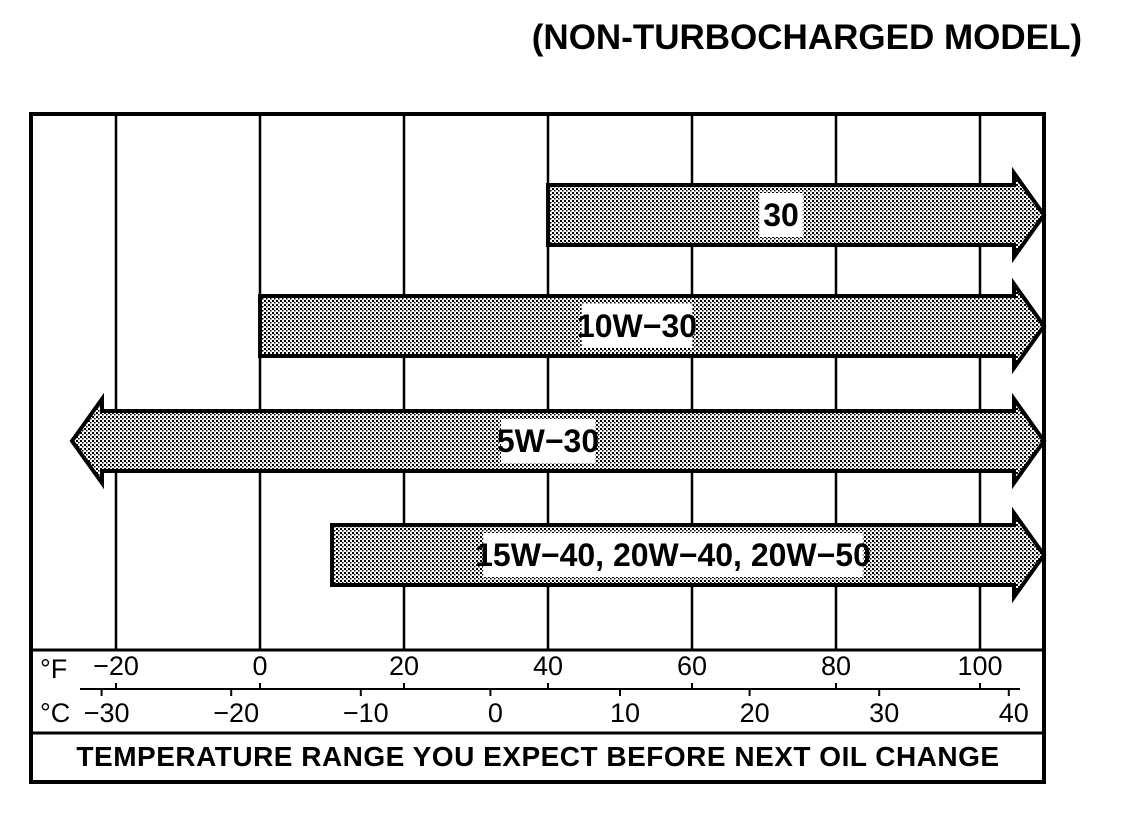  What do you see at coordinates (556, 708) in the screenshot?
I see `c-axis-ticks: −30 −20 −10 0 10 20 30 40` at bounding box center [556, 708].